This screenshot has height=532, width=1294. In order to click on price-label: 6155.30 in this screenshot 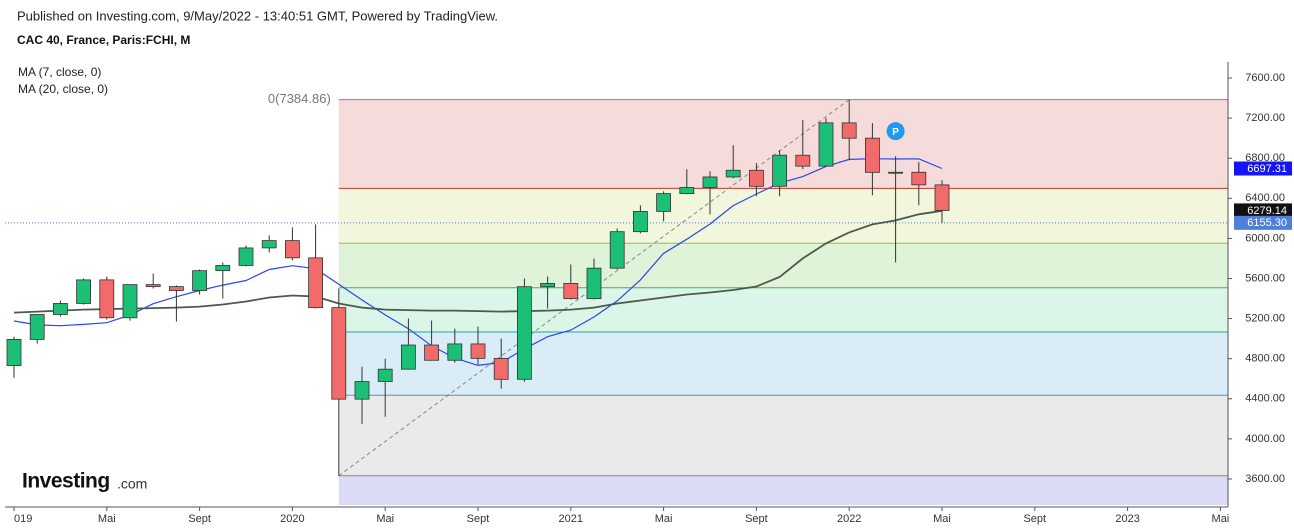, I will do `click(1267, 223)`.